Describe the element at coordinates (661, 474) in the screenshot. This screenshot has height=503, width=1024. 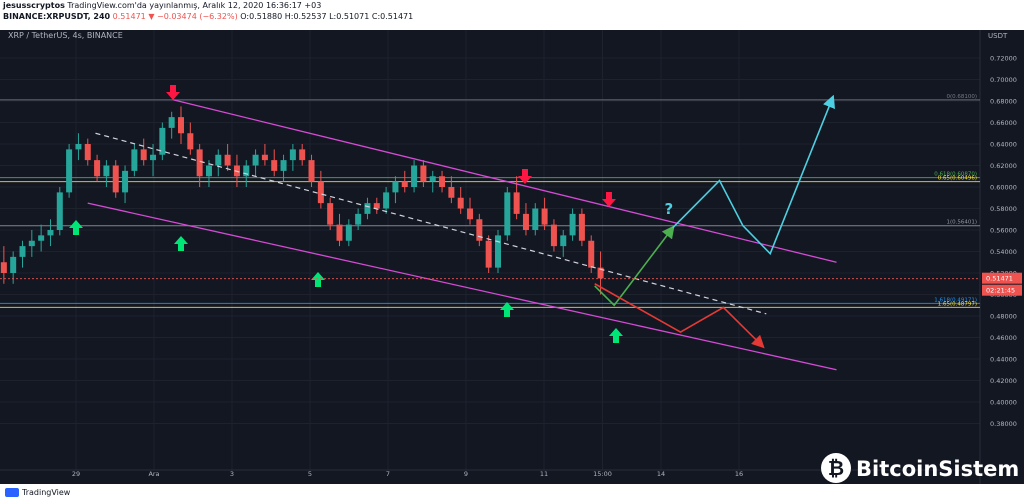
I see `x-tick-label: 14` at that location.